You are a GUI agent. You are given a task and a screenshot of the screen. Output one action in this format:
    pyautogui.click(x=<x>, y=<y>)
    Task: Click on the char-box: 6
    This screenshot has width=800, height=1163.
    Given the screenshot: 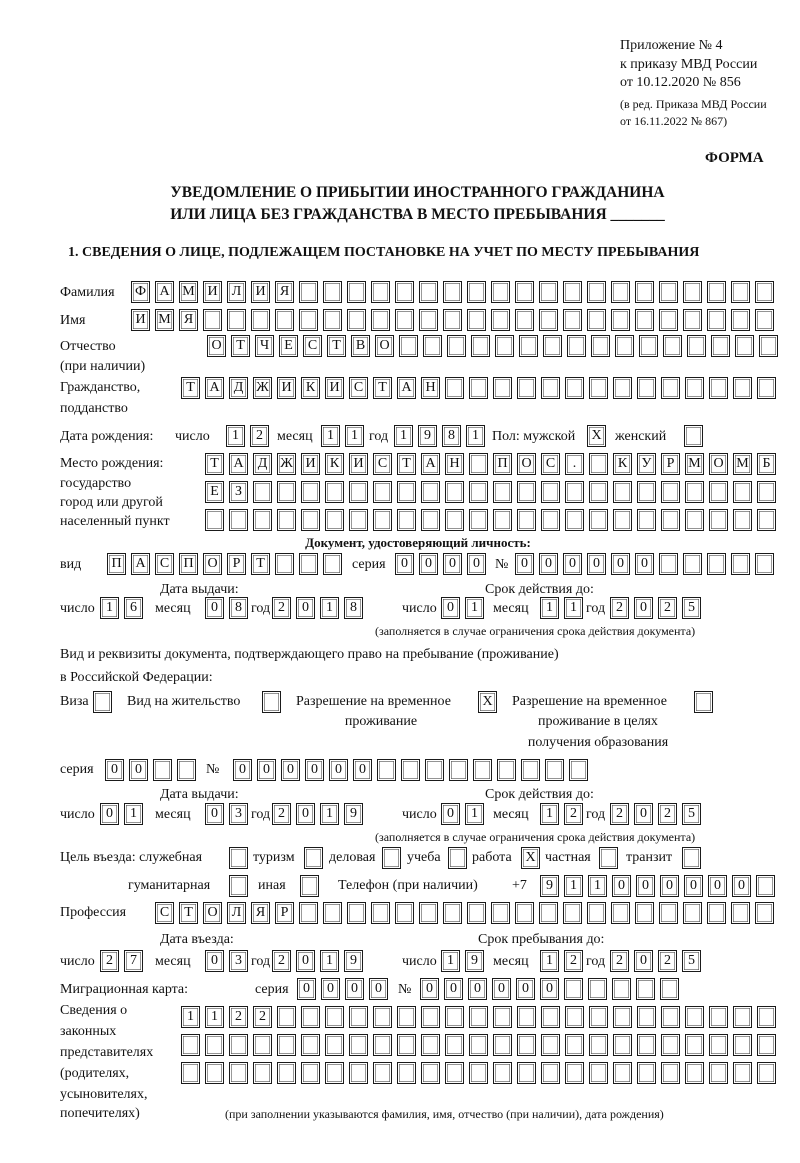 What is the action you would take?
    pyautogui.click(x=133, y=608)
    